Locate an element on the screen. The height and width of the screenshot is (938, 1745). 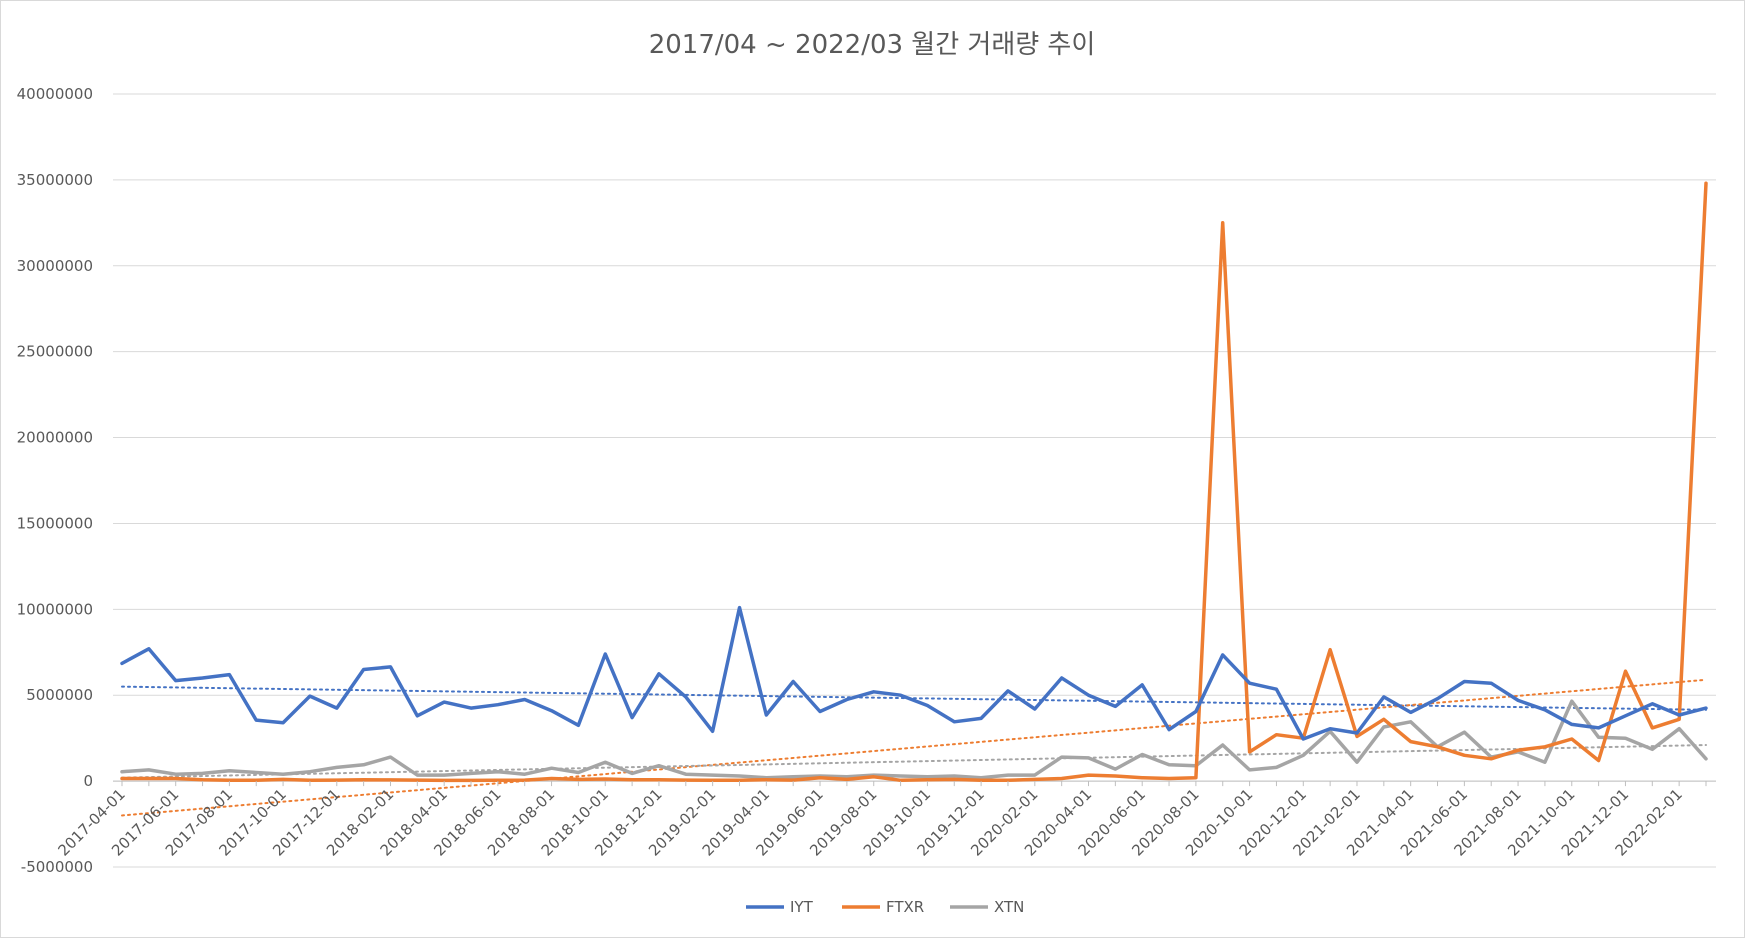
legend-label-ftxr: FTXR is located at coordinates (905, 907).